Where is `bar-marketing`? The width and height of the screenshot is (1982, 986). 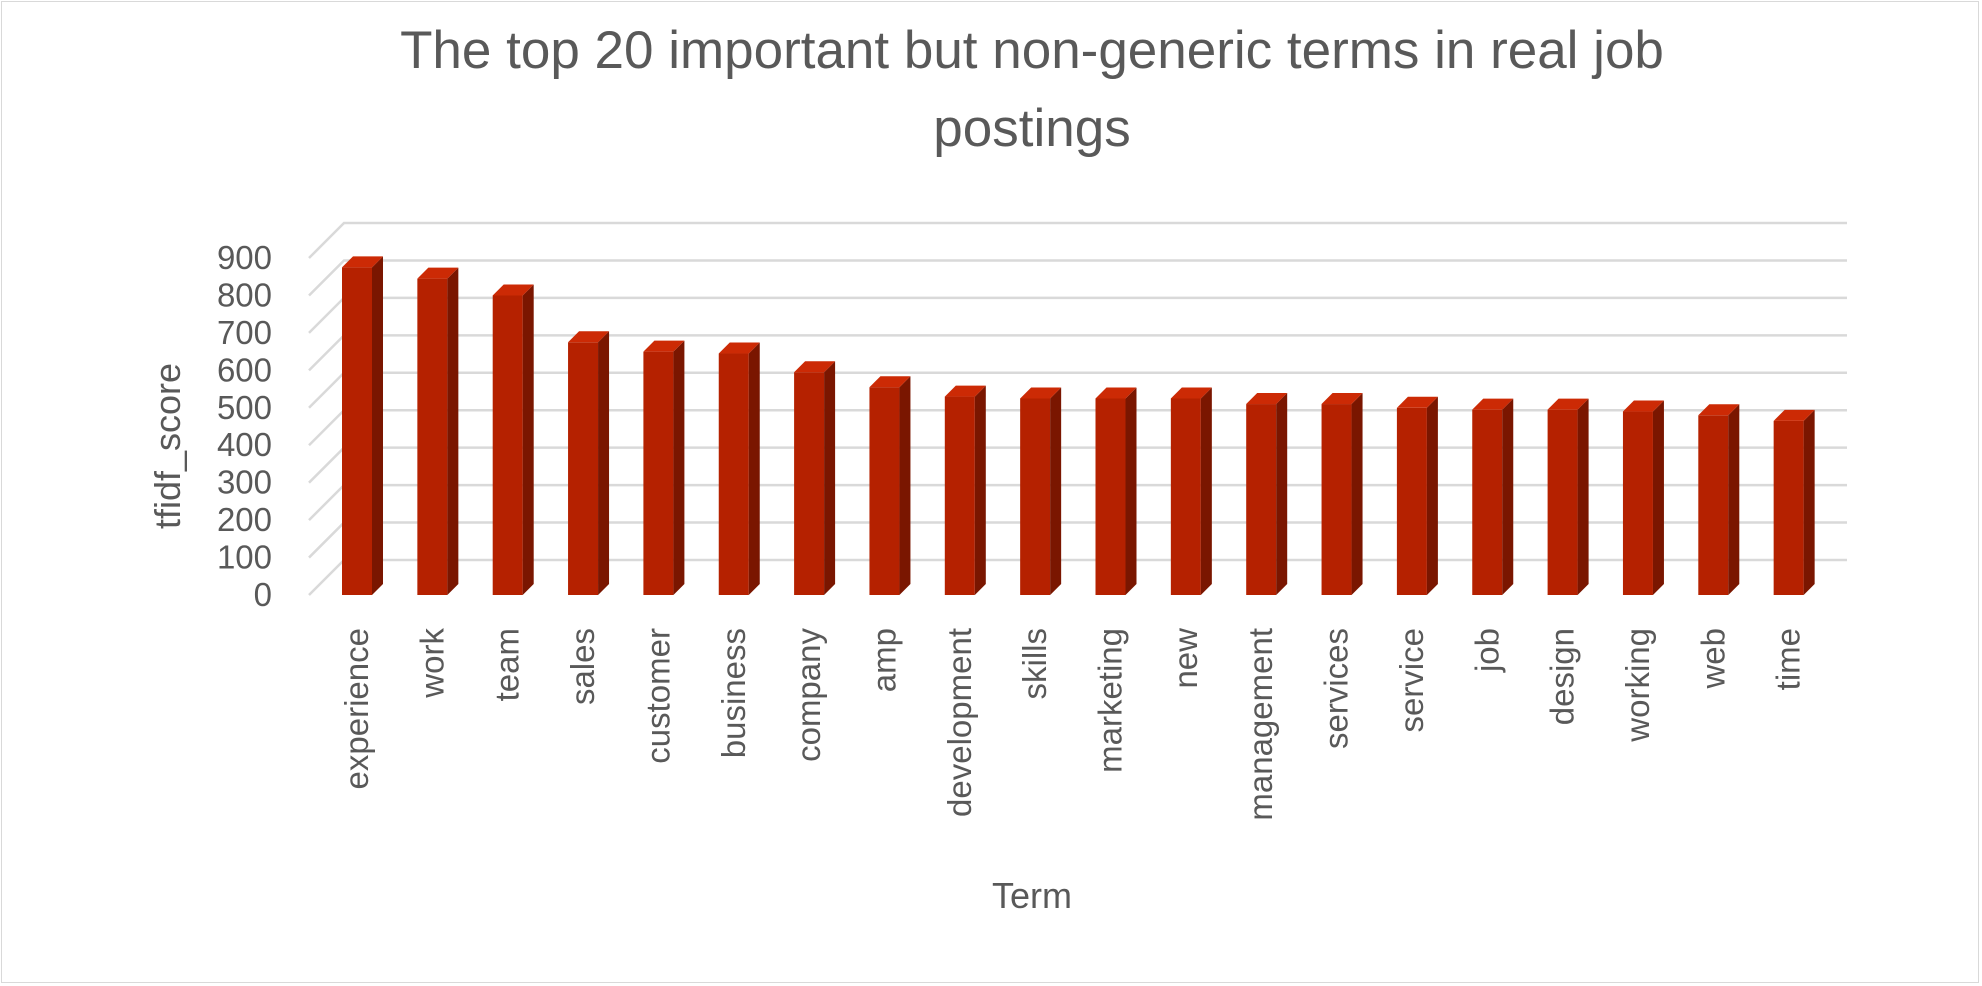 bar-marketing is located at coordinates (1116, 491).